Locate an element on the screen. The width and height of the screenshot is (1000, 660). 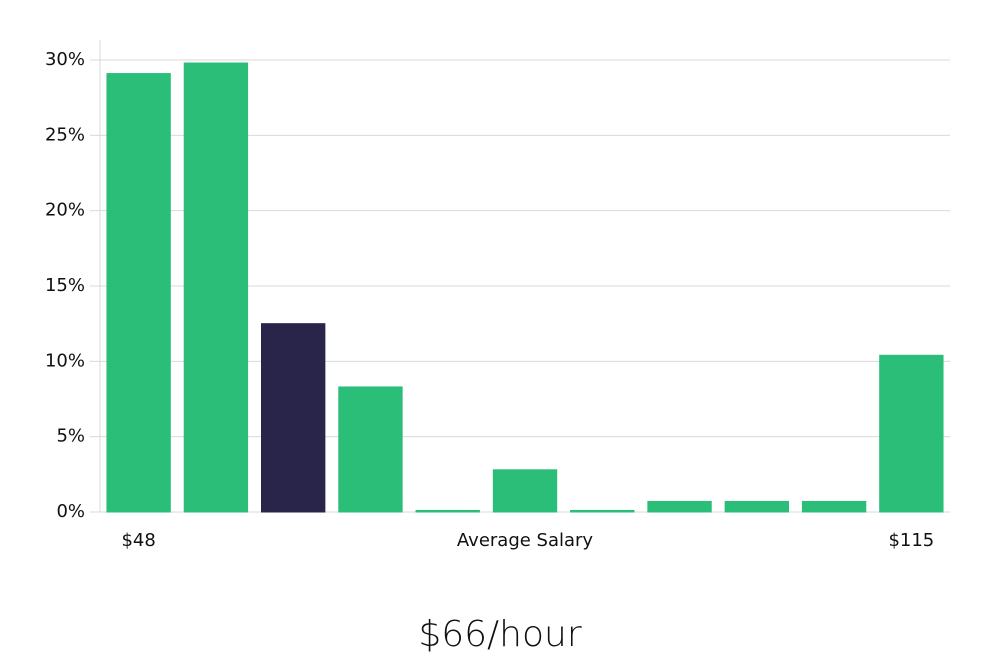
y-tick-label: 5% is located at coordinates (70, 436).